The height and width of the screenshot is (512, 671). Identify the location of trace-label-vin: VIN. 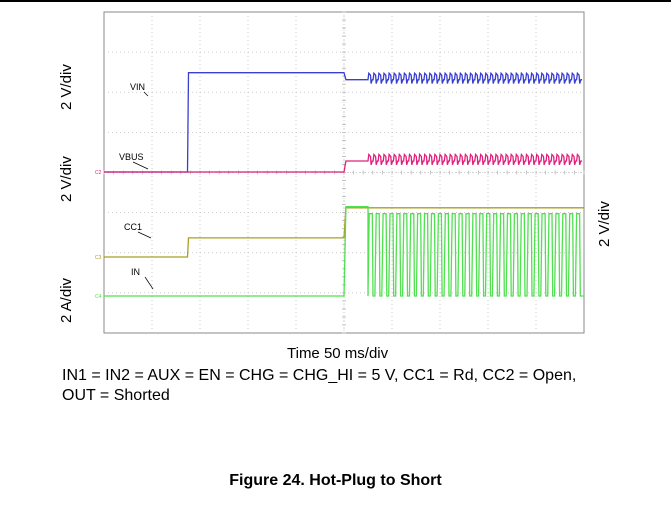
(137, 87).